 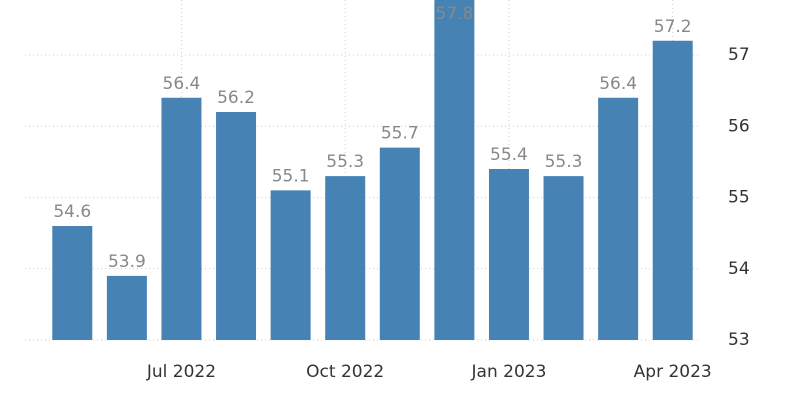 What do you see at coordinates (509, 372) in the screenshot?
I see `x-tick-label: Jan 2023` at bounding box center [509, 372].